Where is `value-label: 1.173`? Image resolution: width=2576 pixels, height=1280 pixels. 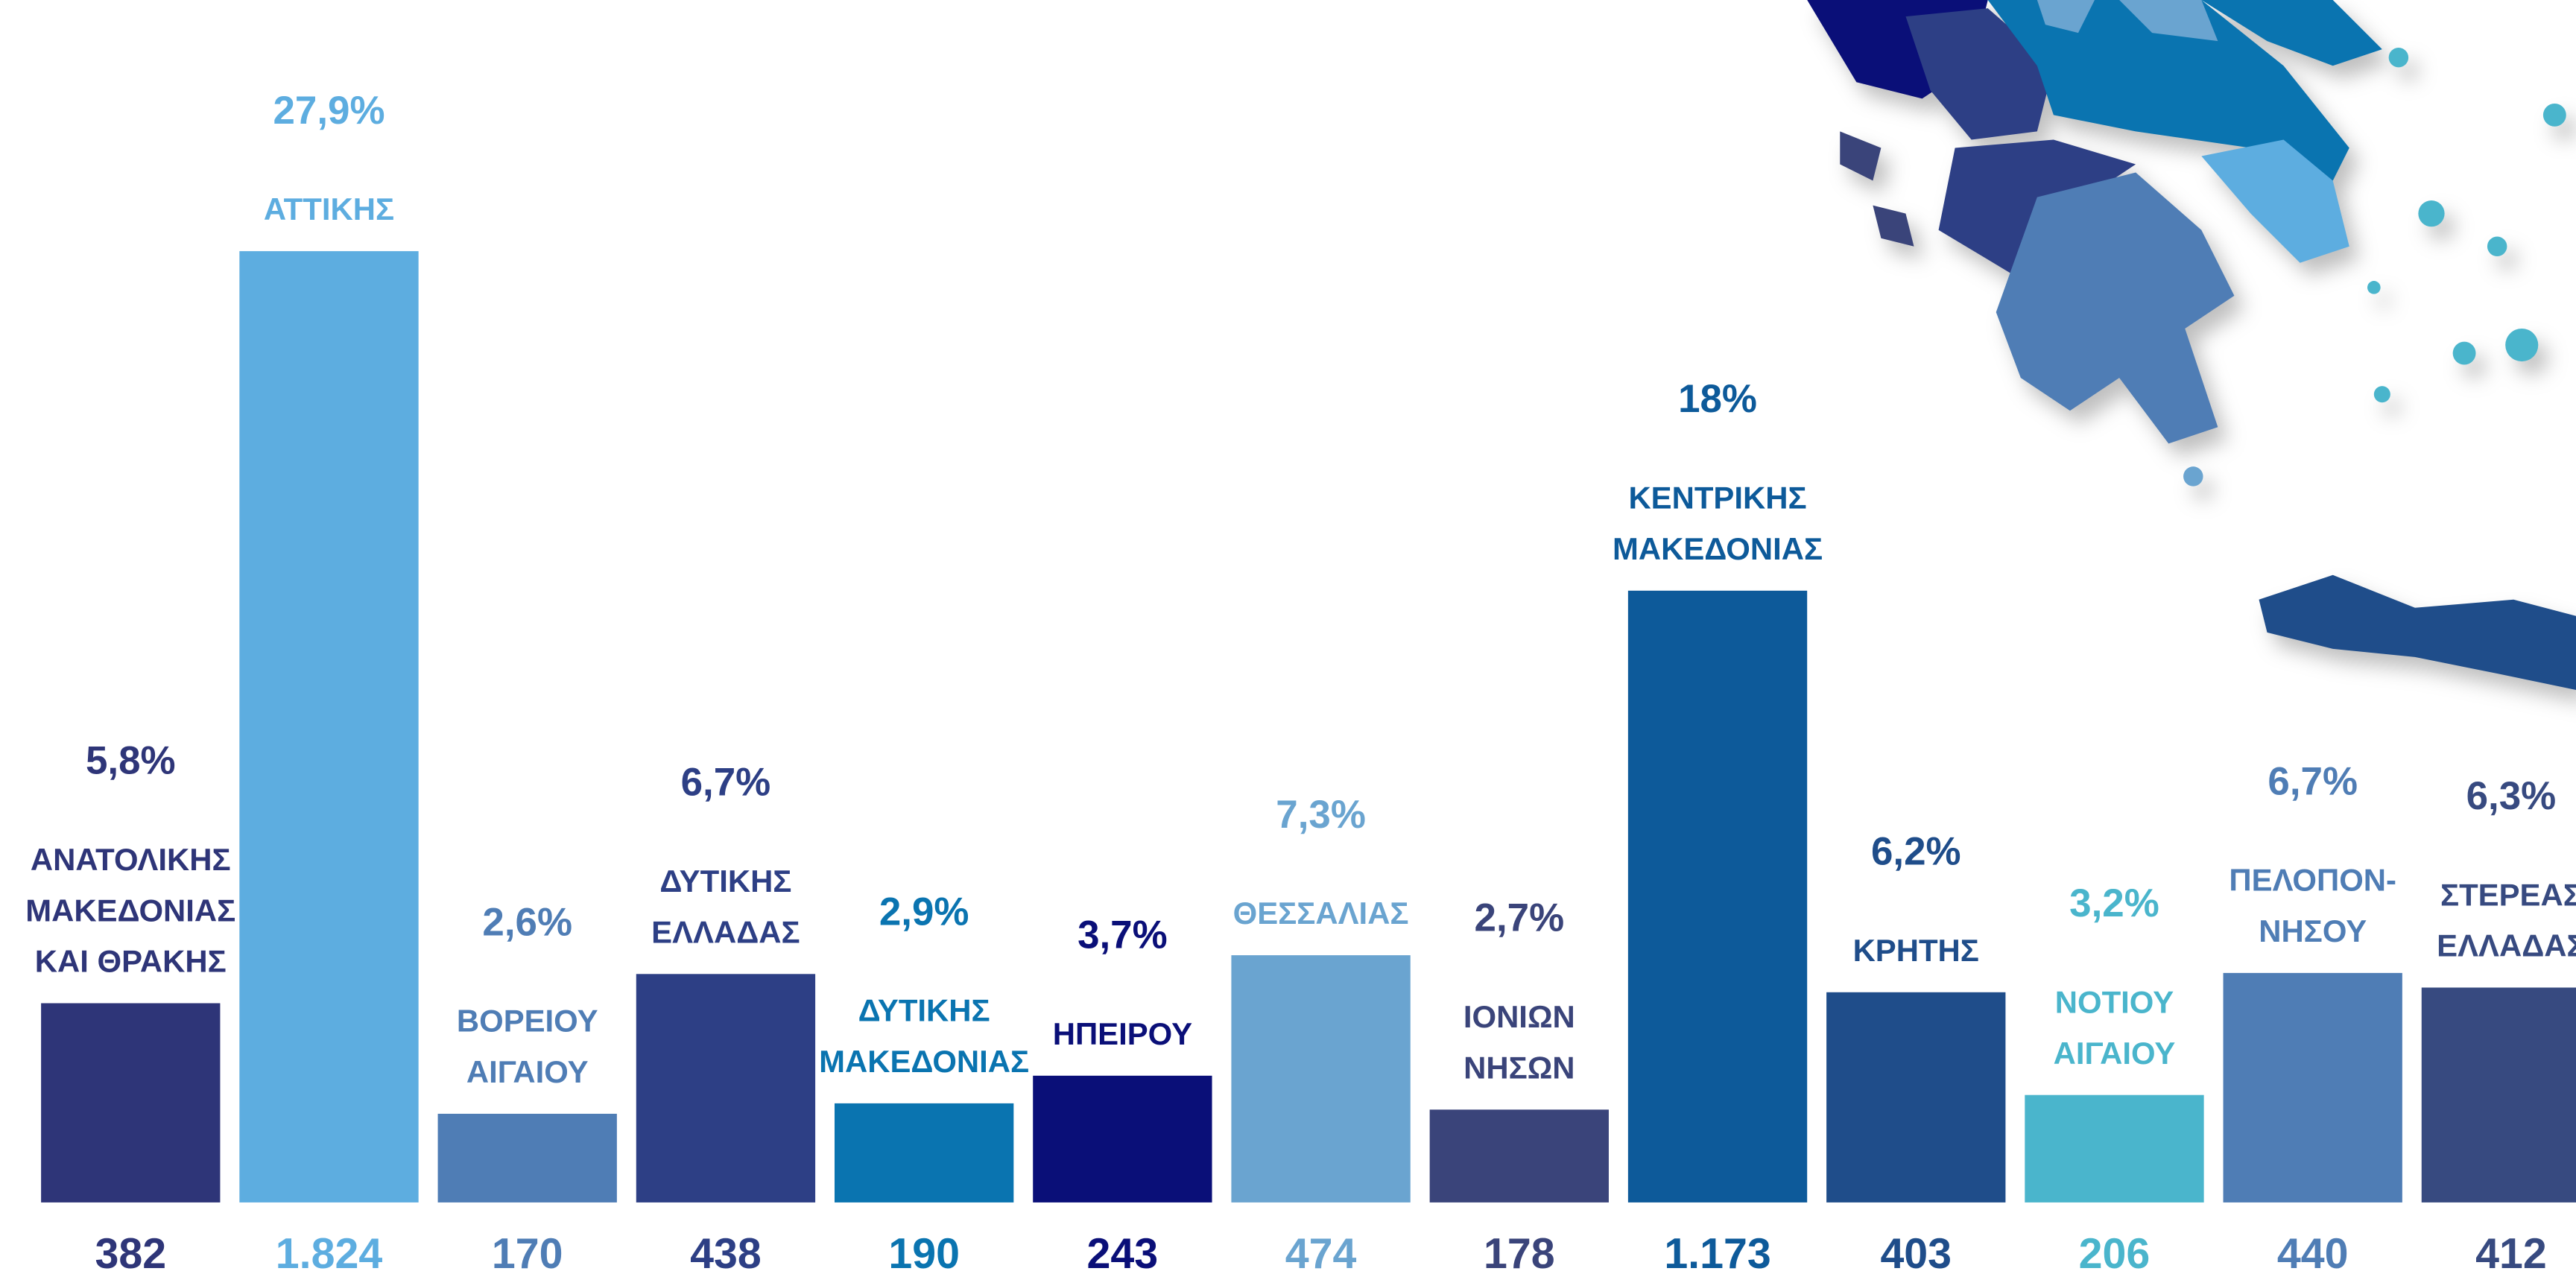 value-label: 1.173 is located at coordinates (1717, 1254).